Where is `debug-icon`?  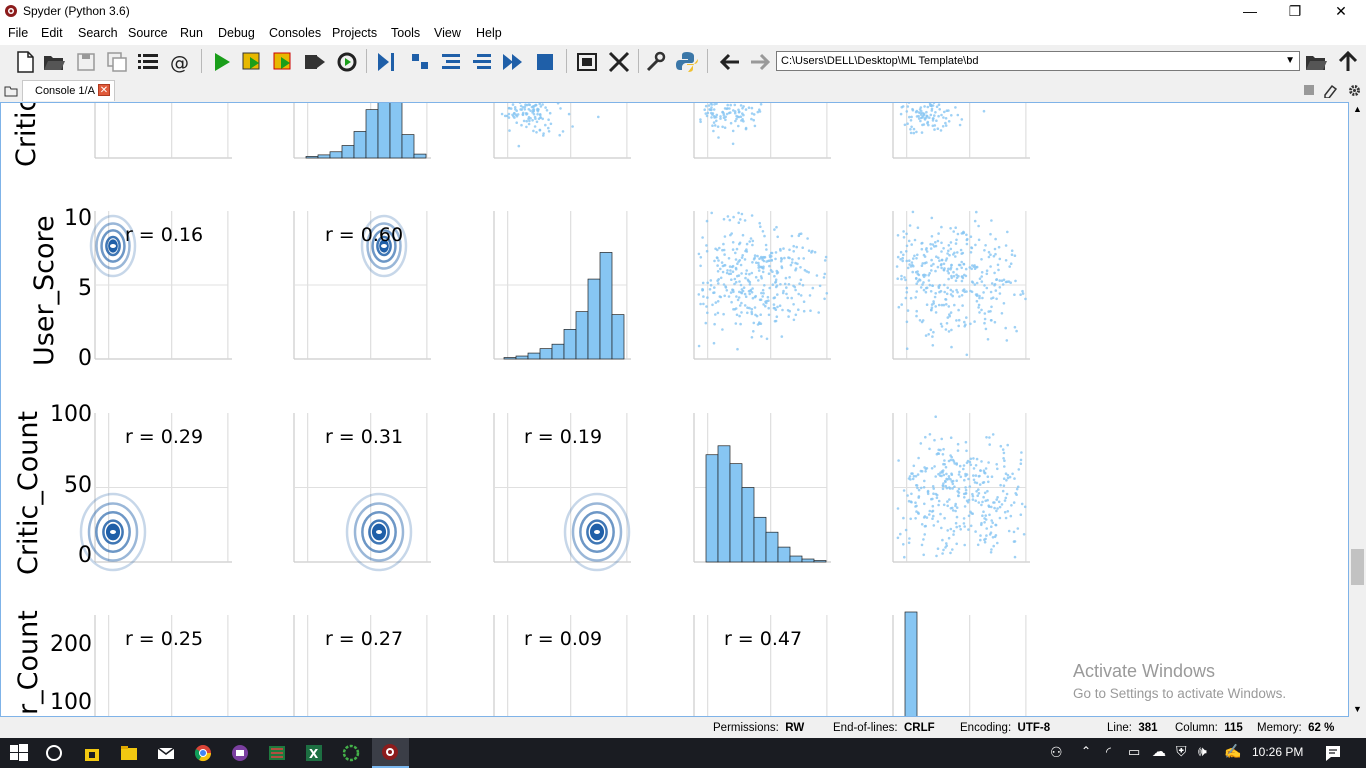
debug-icon is located at coordinates (386, 62).